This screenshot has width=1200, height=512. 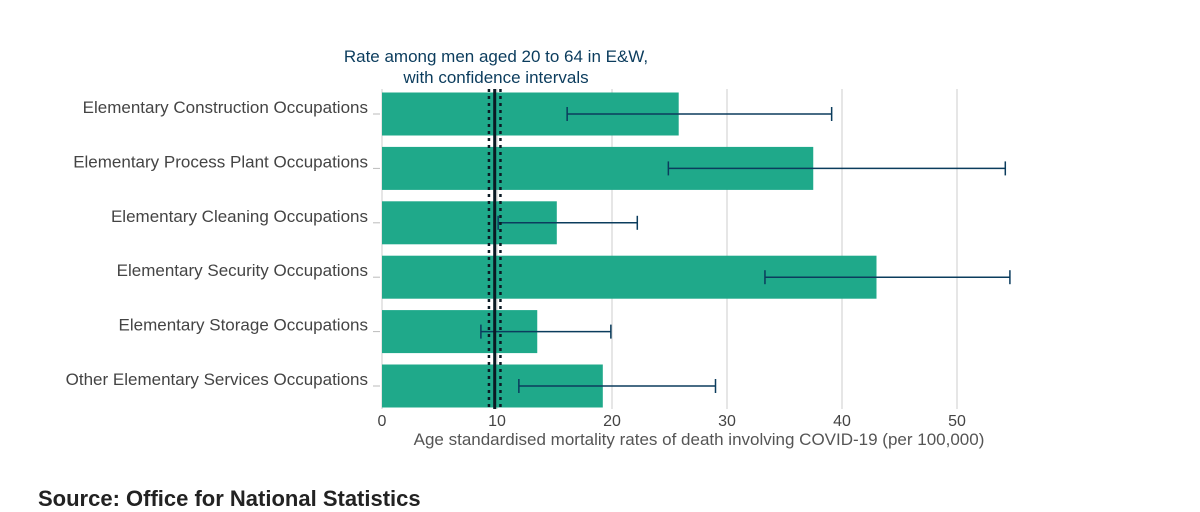 What do you see at coordinates (727, 421) in the screenshot?
I see `x-tick-label: 30` at bounding box center [727, 421].